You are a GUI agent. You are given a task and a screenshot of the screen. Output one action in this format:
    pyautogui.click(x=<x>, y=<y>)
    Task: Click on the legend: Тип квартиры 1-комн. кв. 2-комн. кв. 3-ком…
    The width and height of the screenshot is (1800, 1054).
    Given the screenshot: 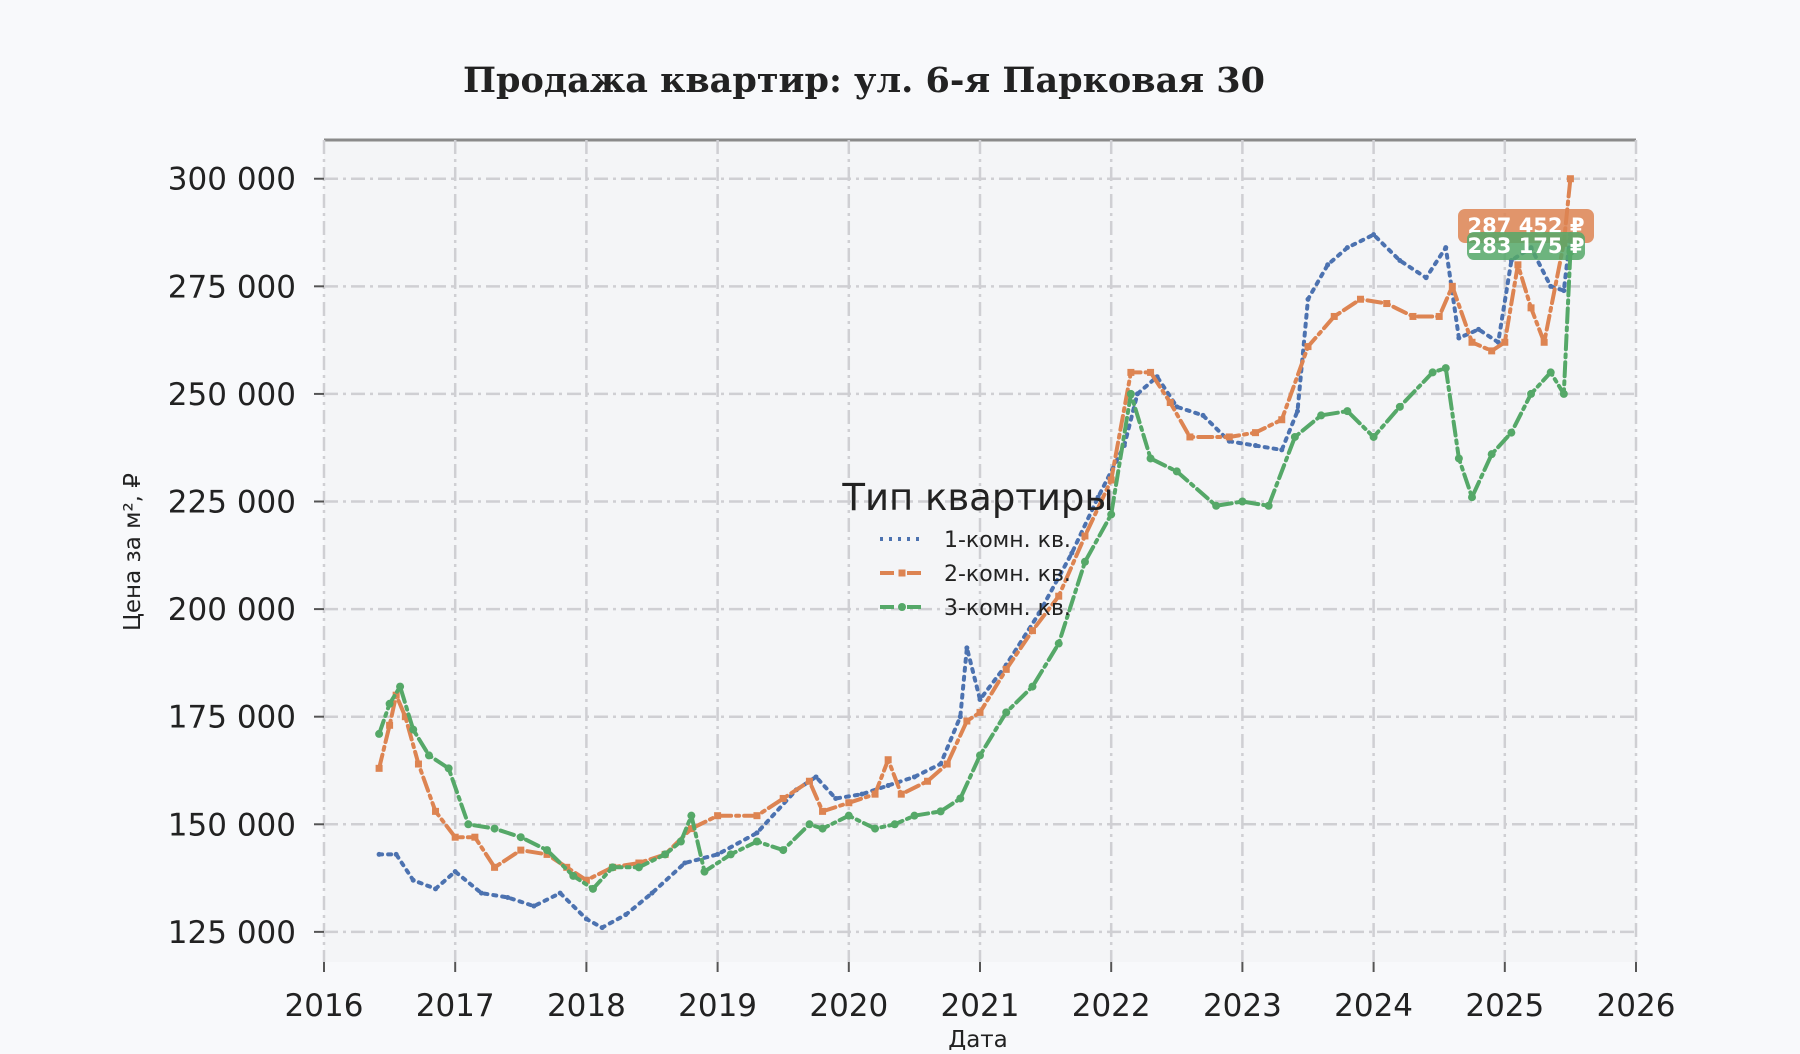 What is the action you would take?
    pyautogui.click(x=977, y=548)
    